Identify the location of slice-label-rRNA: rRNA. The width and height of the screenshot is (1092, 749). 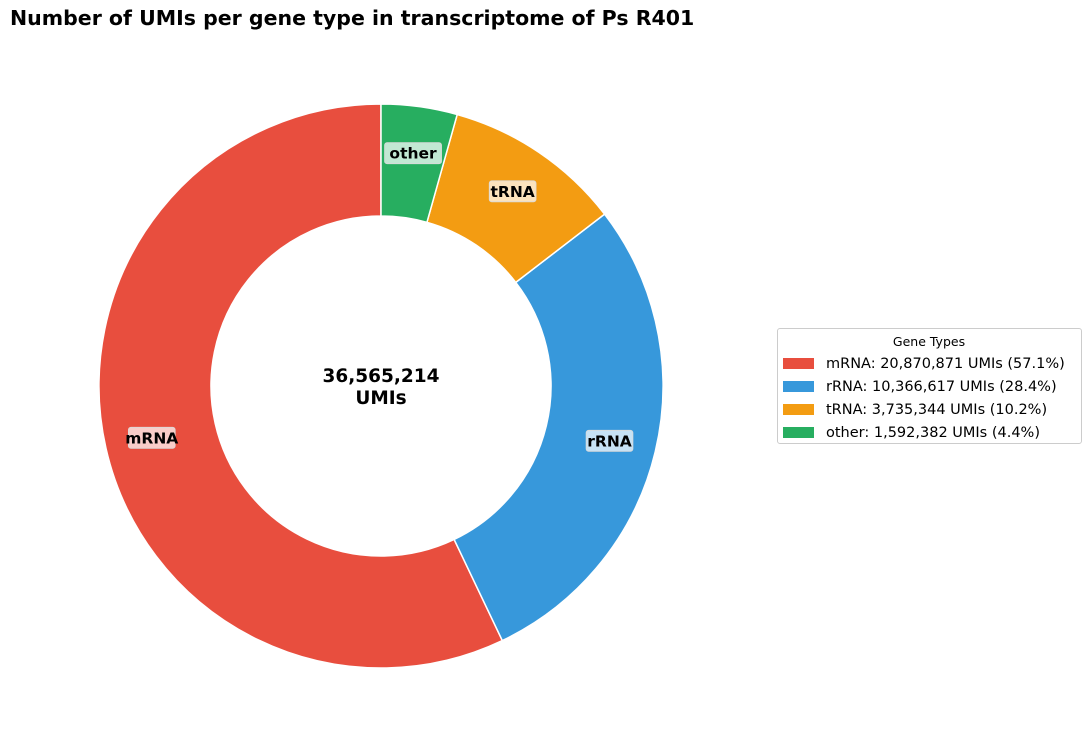
(609, 440).